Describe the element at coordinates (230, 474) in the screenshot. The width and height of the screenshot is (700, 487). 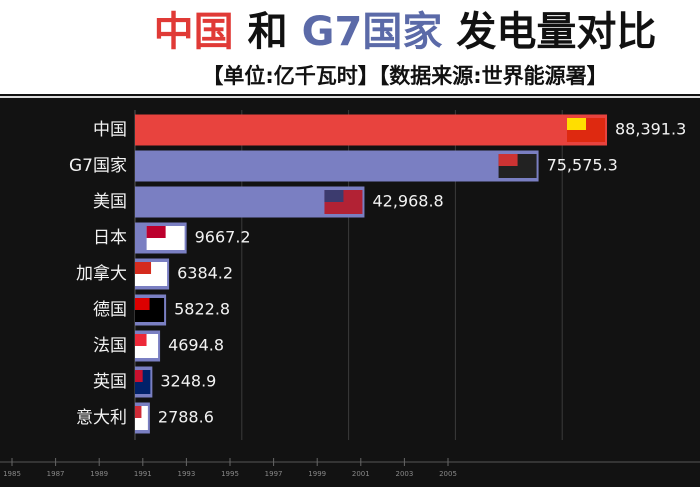
I see `timeline-label: 1995` at that location.